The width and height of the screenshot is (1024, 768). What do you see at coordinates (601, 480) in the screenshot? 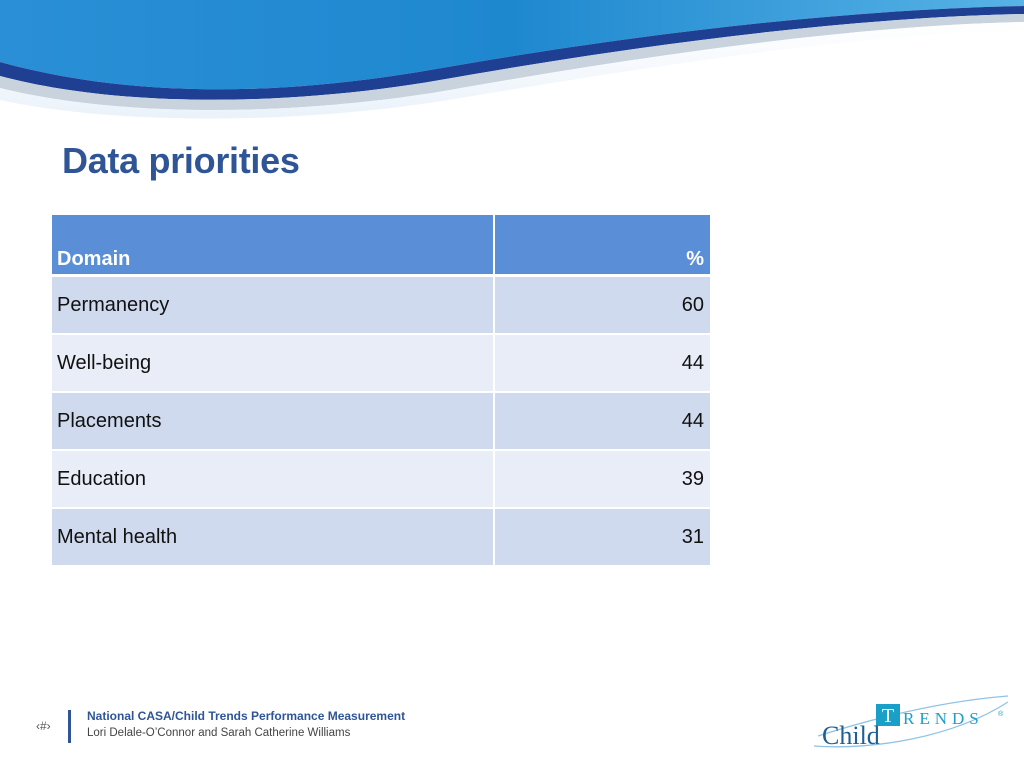
I see `row-percent: 39` at bounding box center [601, 480].